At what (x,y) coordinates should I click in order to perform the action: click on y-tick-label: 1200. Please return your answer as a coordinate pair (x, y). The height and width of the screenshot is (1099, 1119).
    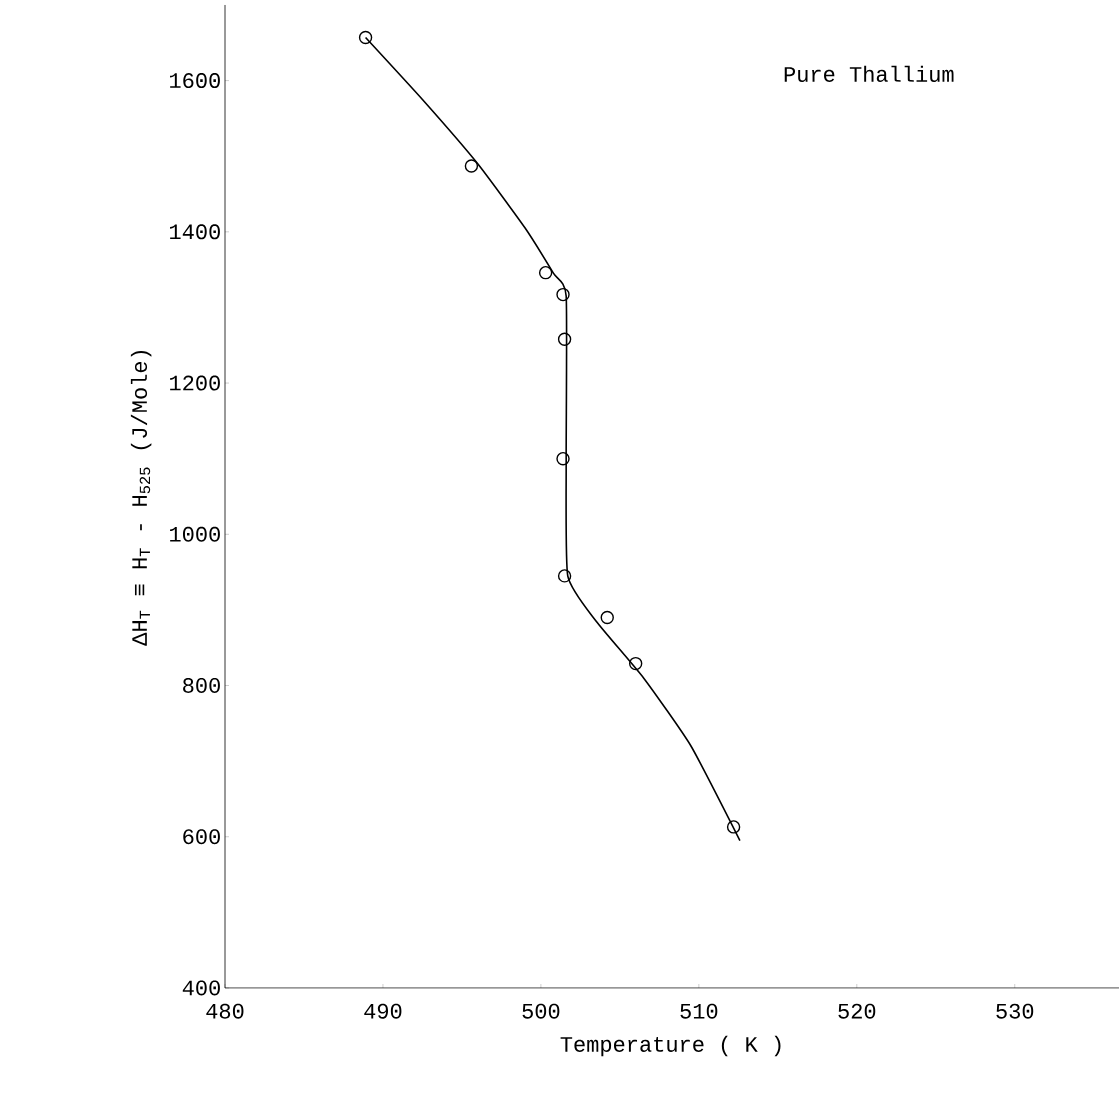
    Looking at the image, I should click on (195, 383).